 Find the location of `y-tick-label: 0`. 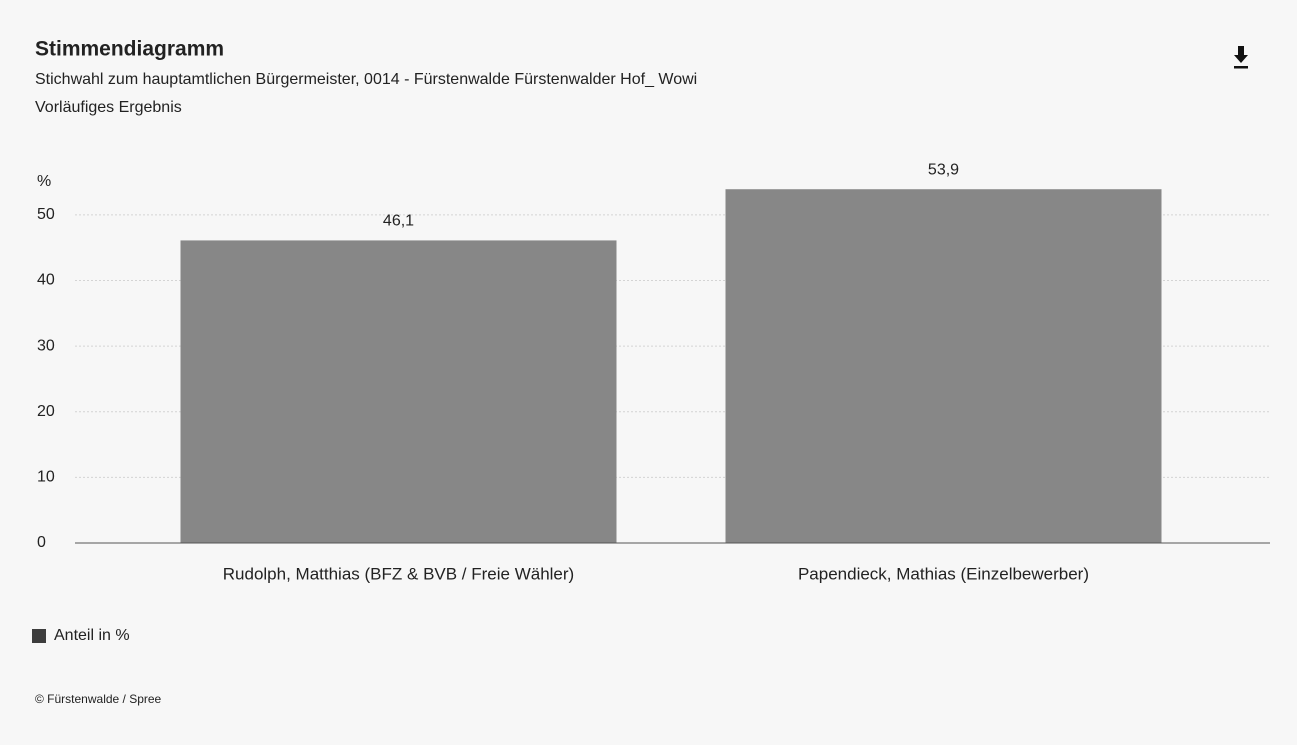

y-tick-label: 0 is located at coordinates (41, 542).